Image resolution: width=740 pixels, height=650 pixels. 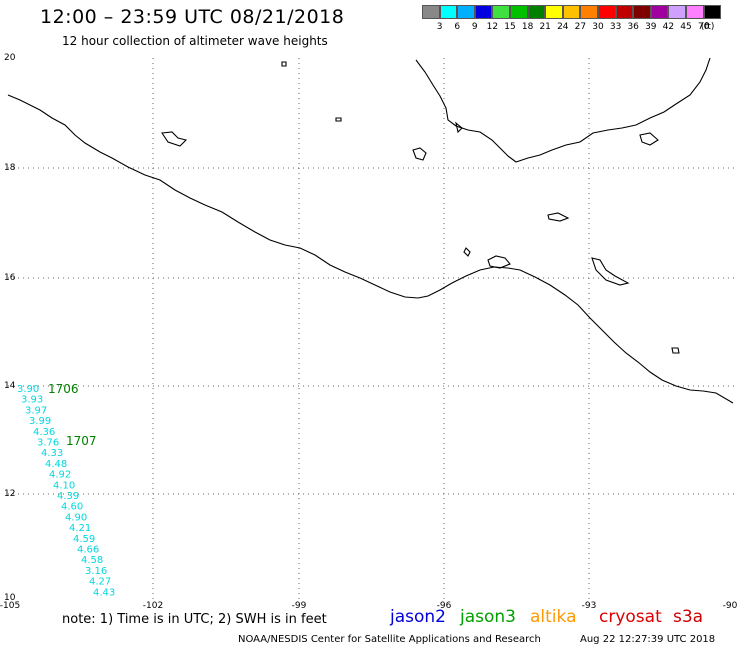 What do you see at coordinates (580, 27) in the screenshot?
I see `legend-label: 27` at bounding box center [580, 27].